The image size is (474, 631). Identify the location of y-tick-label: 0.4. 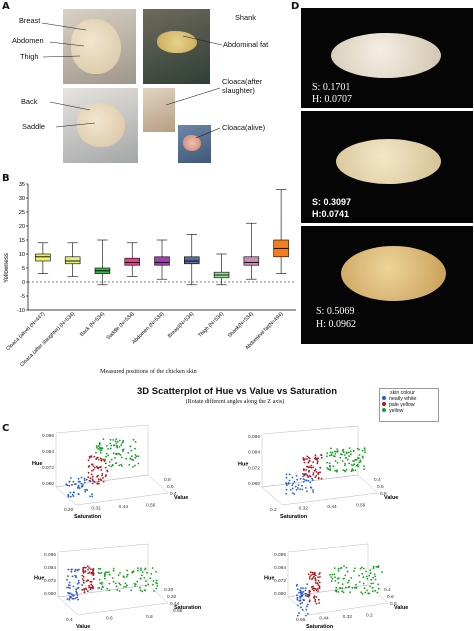
(377, 480).